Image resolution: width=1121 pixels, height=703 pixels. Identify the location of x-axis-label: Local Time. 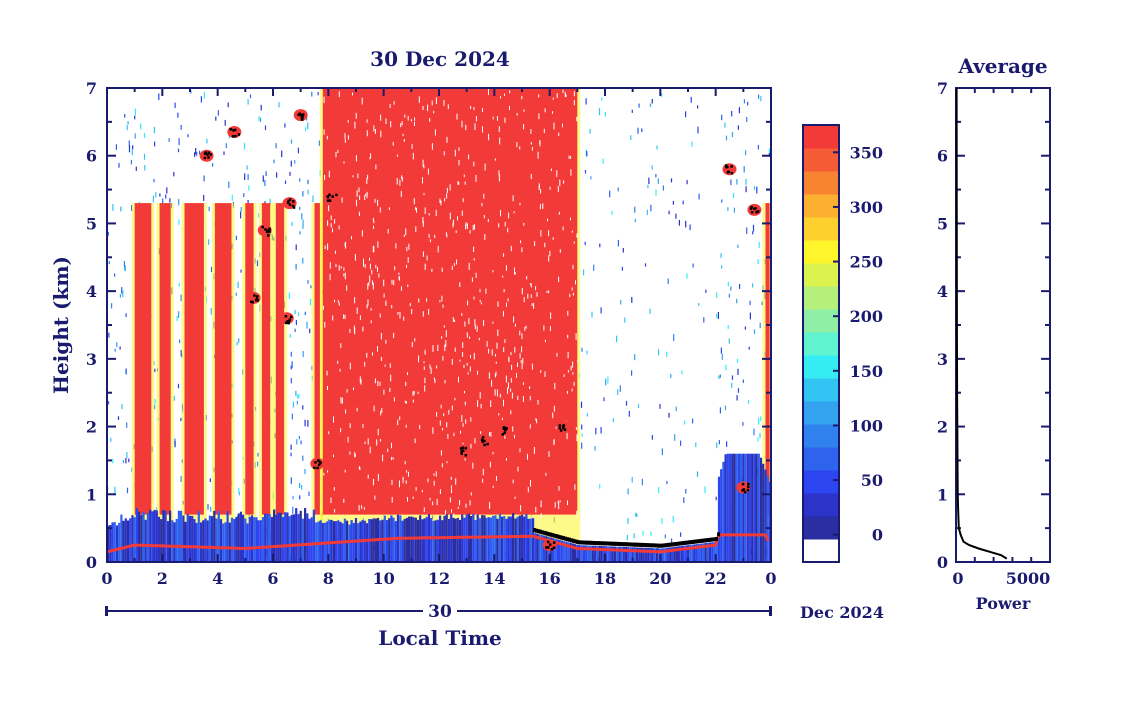
(439, 638).